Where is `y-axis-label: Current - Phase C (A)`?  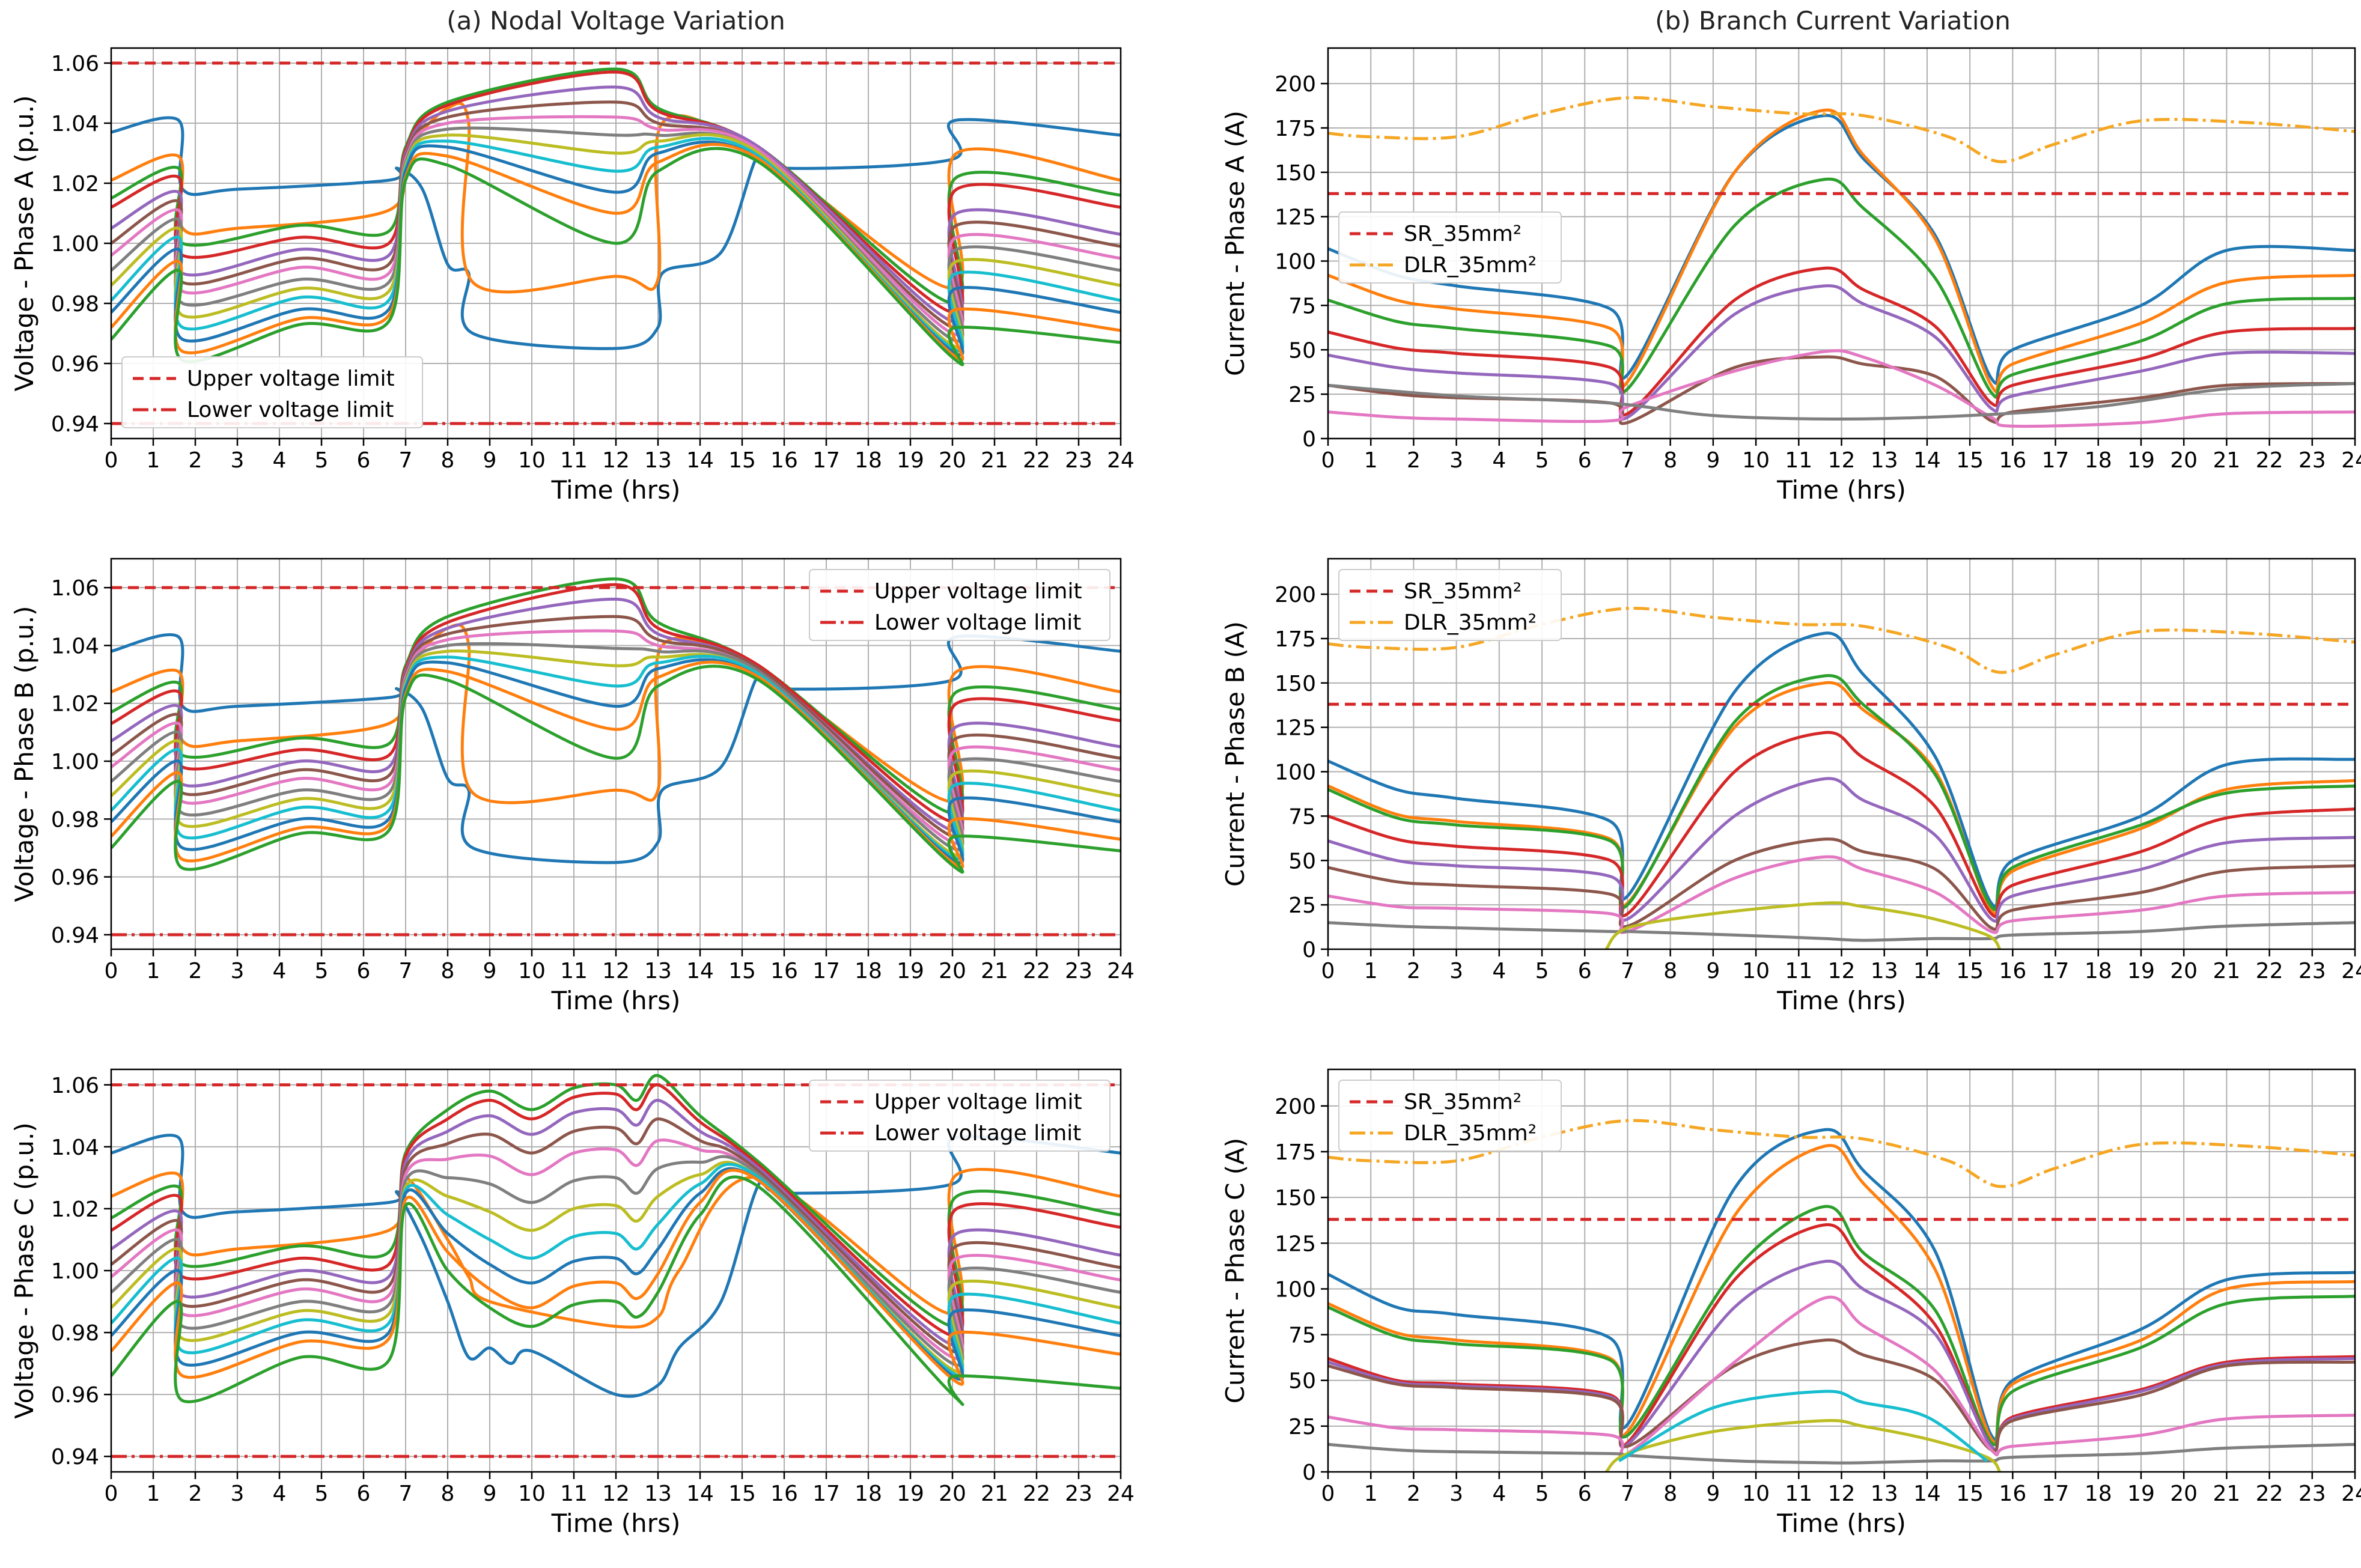
y-axis-label: Current - Phase C (A) is located at coordinates (1235, 1271).